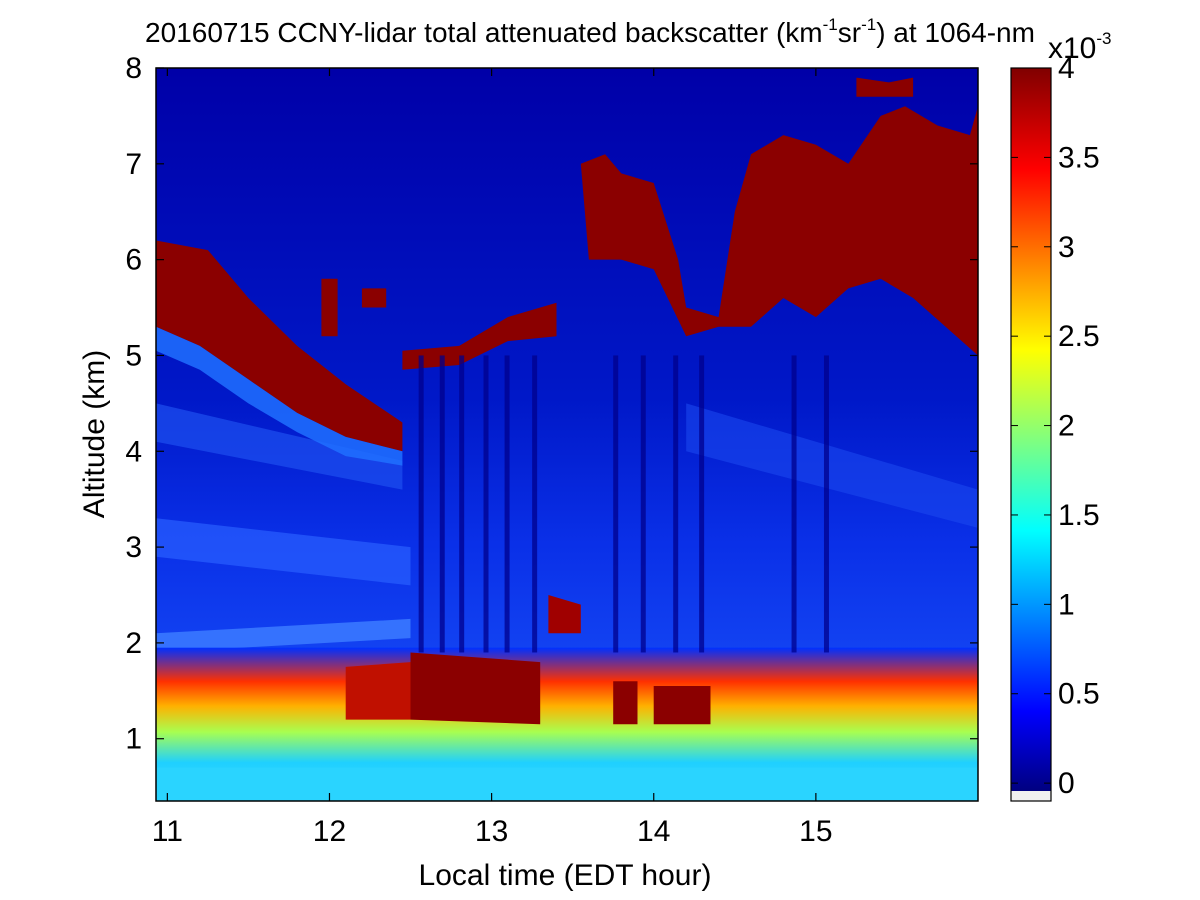  I want to click on colorbar-tick-label: 2, so click(1066, 426).